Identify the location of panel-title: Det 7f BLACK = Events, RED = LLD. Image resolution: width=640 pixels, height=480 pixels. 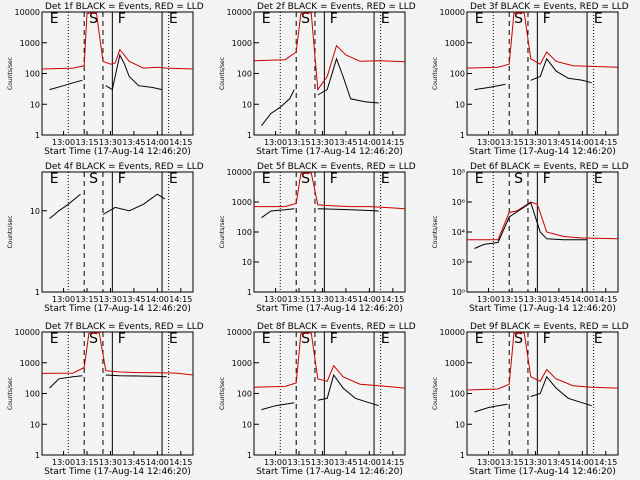
(124, 327).